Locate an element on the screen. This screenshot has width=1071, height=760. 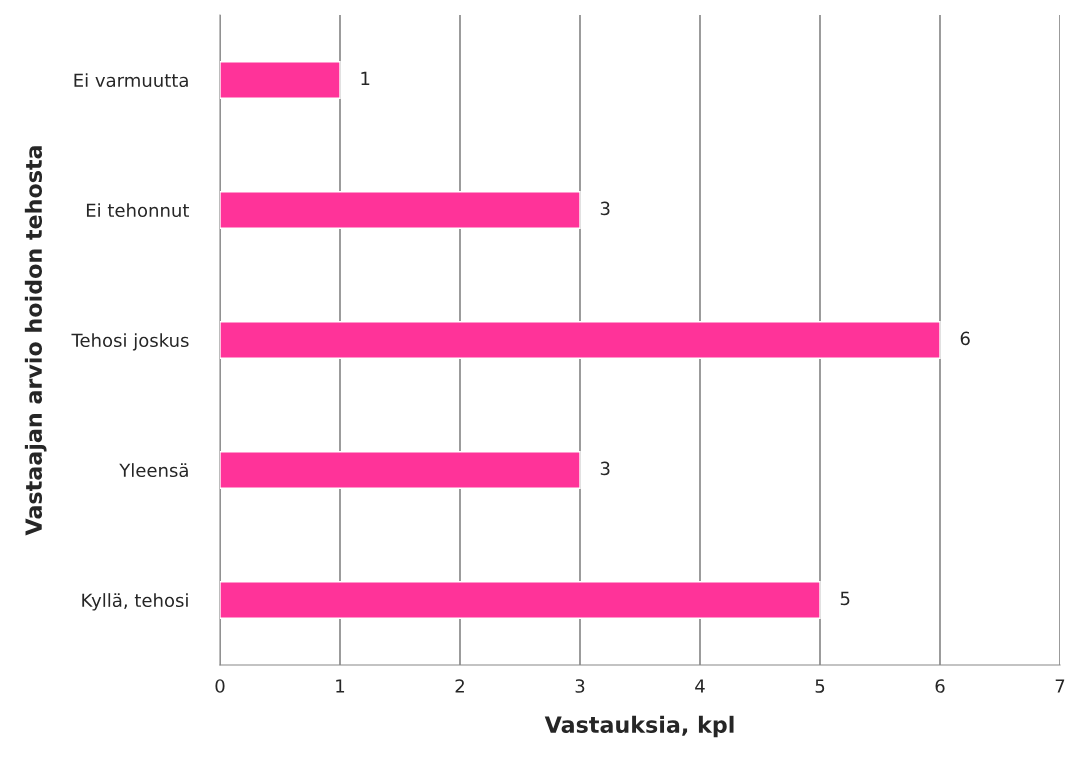
y-tick-label: Yleensä is located at coordinates (153, 470).